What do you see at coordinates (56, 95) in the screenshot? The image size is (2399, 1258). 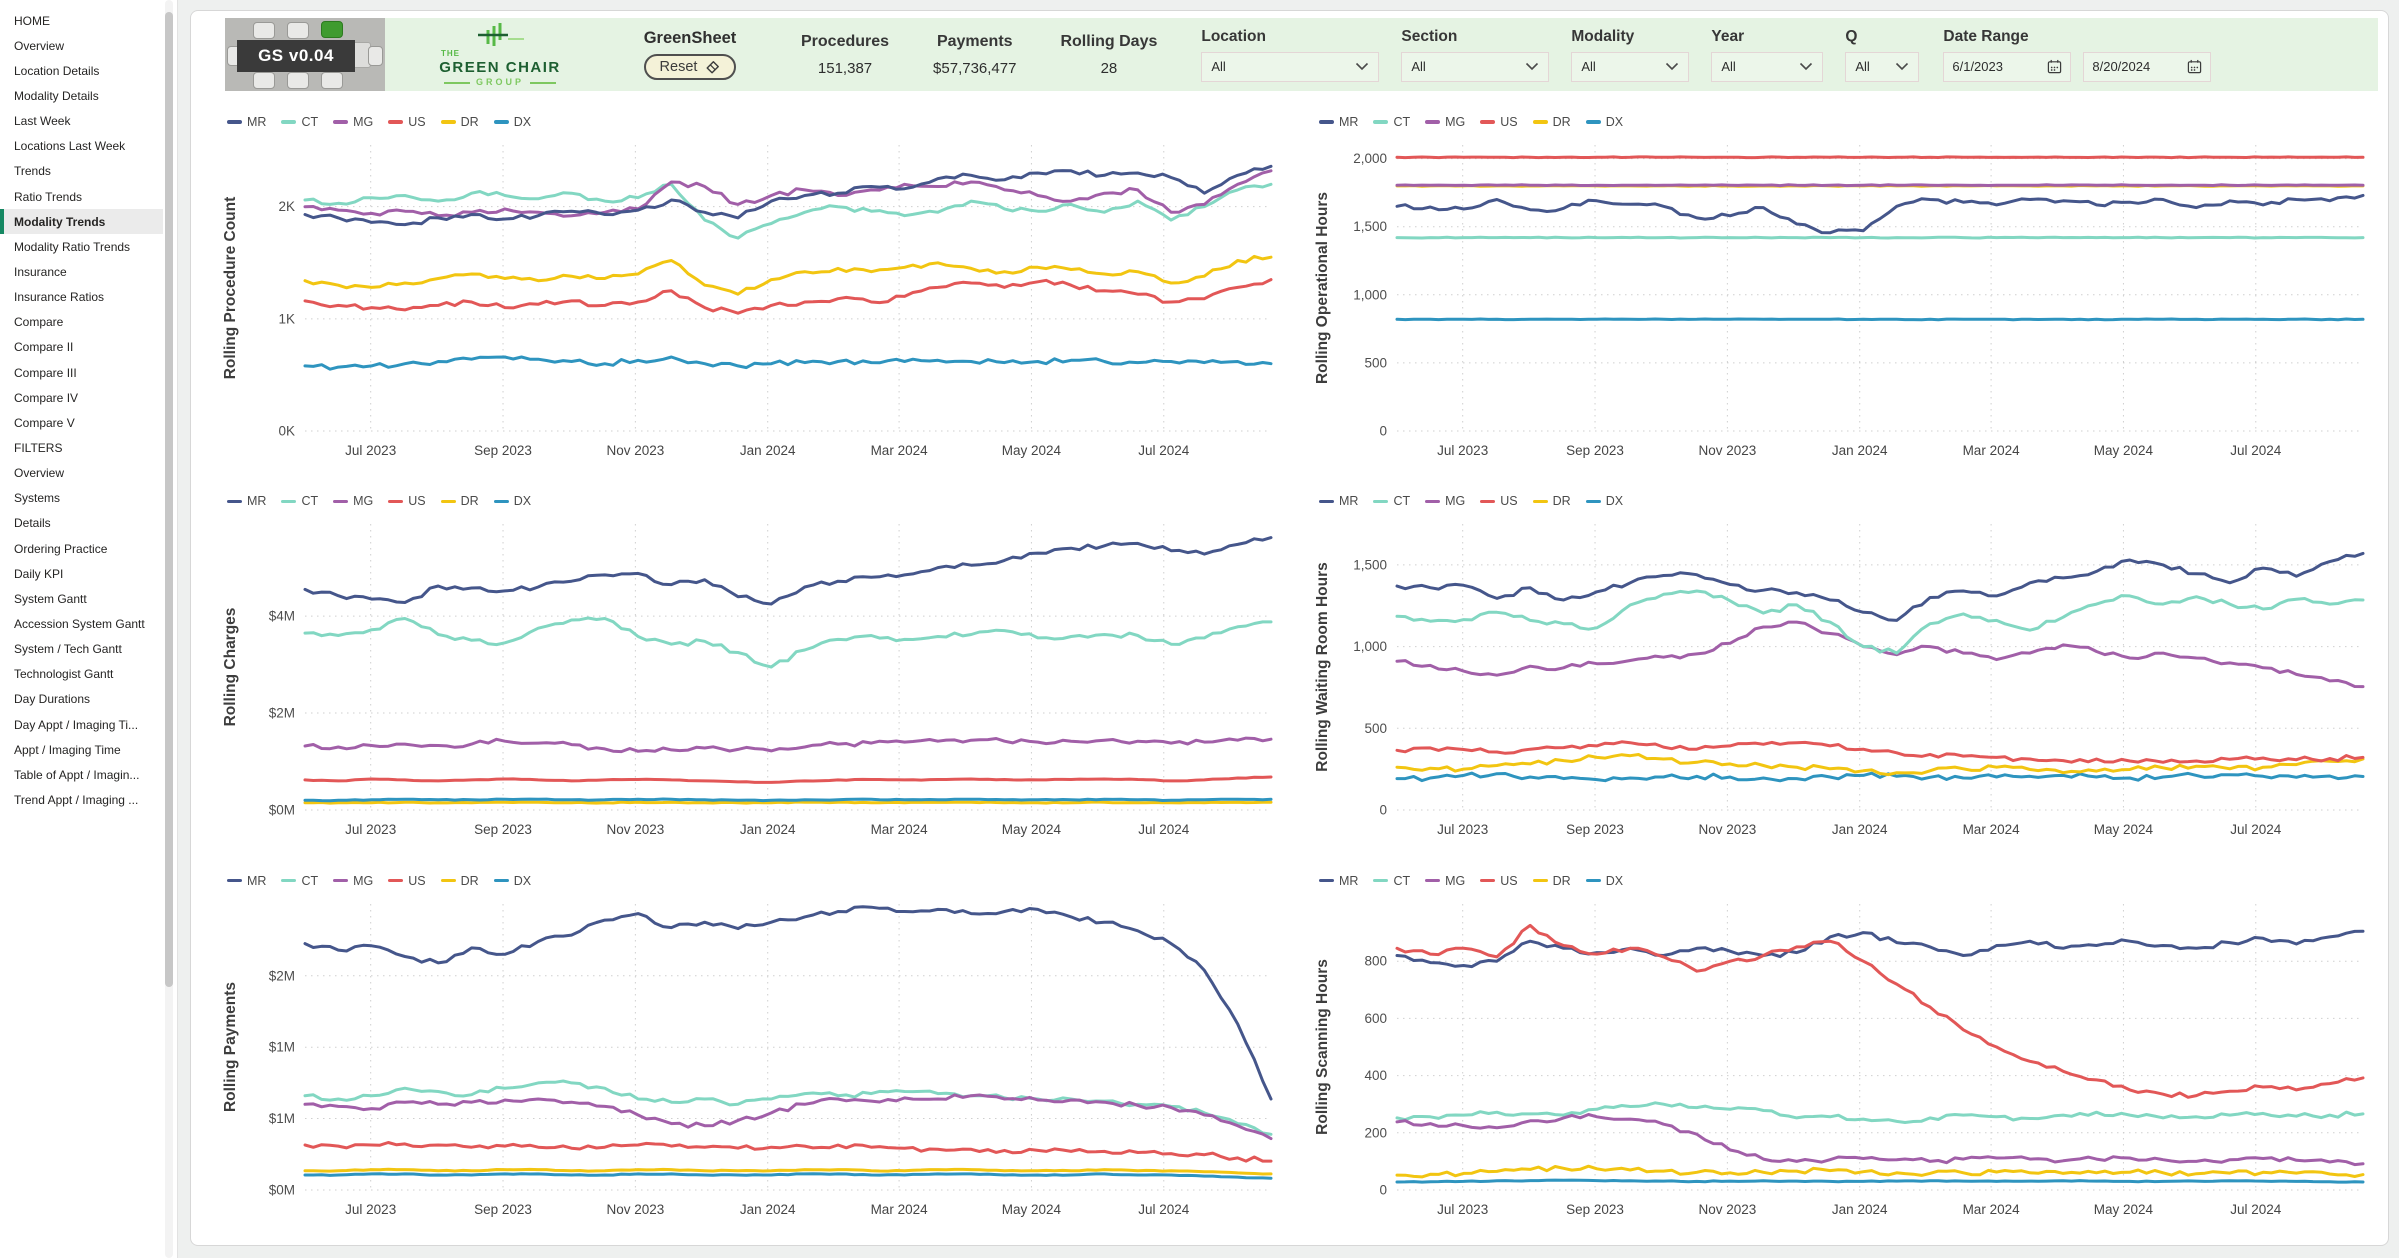 I see `sidebar-item-modality-details: Modality Details` at bounding box center [56, 95].